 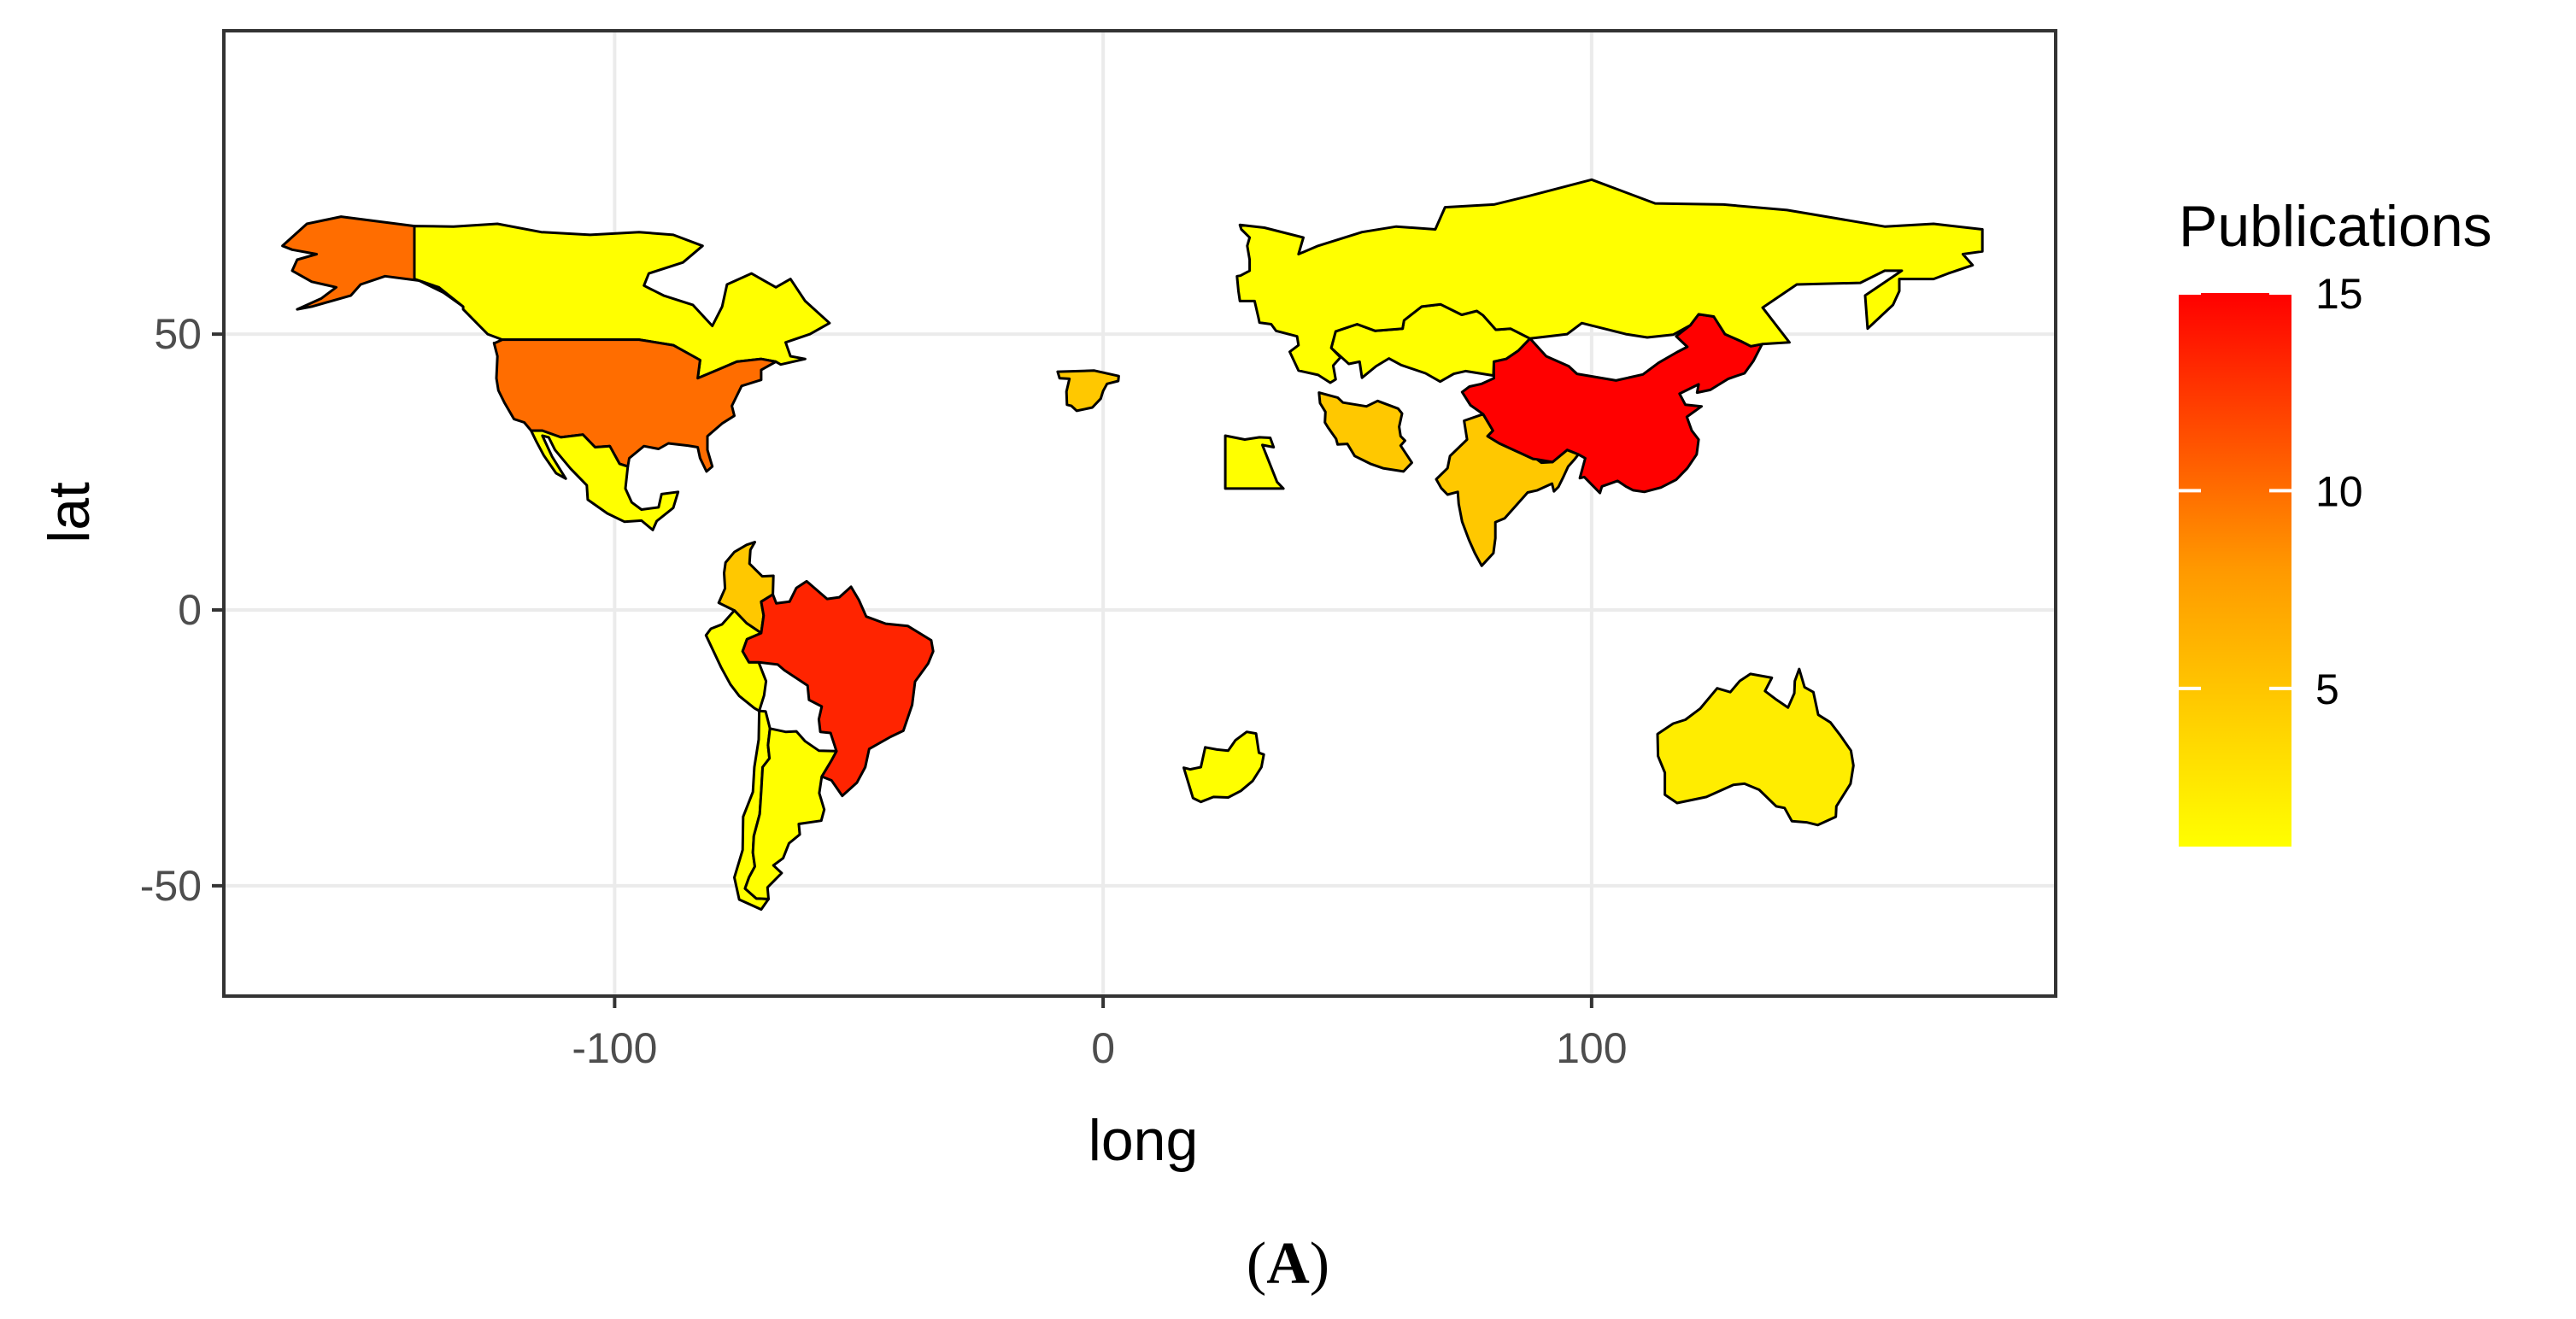 I want to click on legend-label: 10, so click(x=2339, y=491).